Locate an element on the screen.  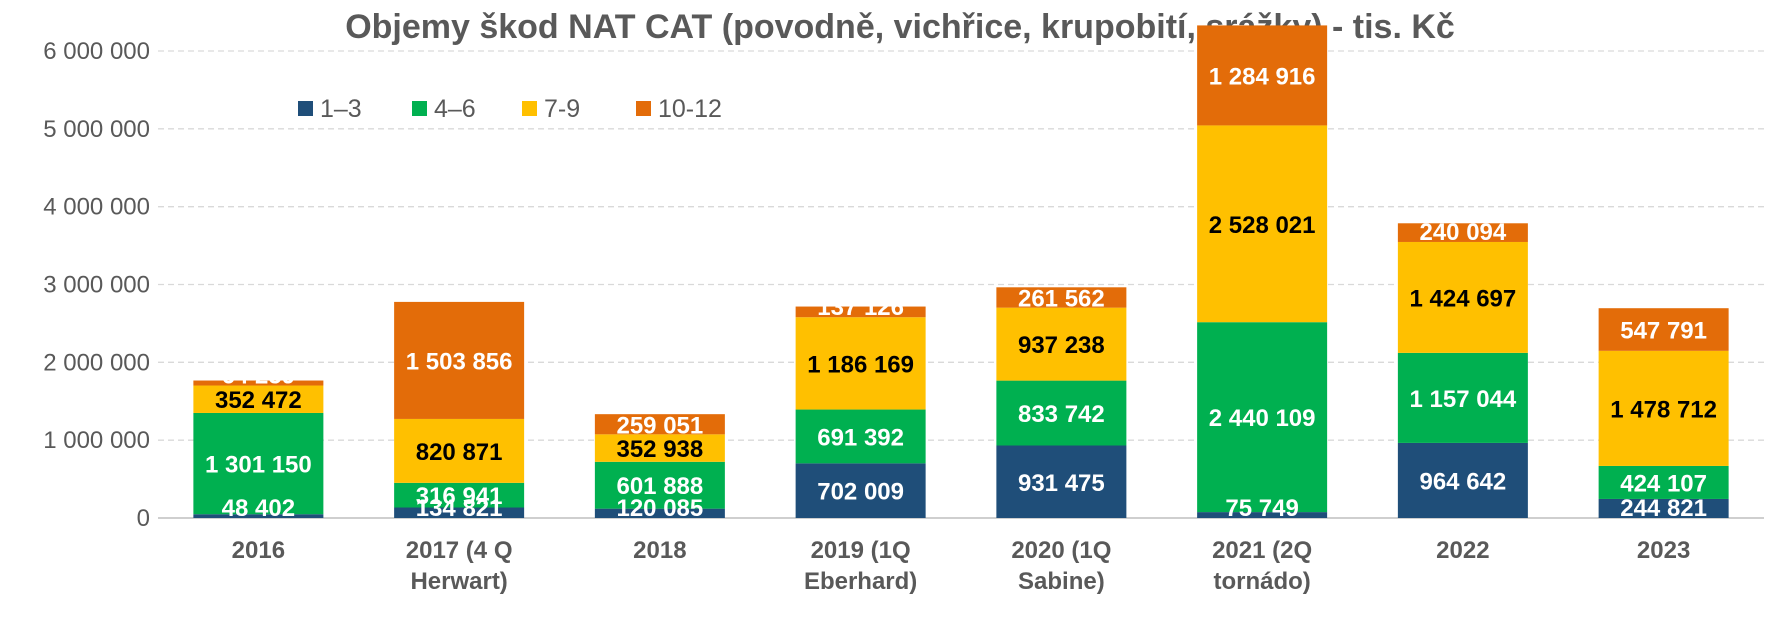
data-label: 1 284 916 is located at coordinates (1262, 76).